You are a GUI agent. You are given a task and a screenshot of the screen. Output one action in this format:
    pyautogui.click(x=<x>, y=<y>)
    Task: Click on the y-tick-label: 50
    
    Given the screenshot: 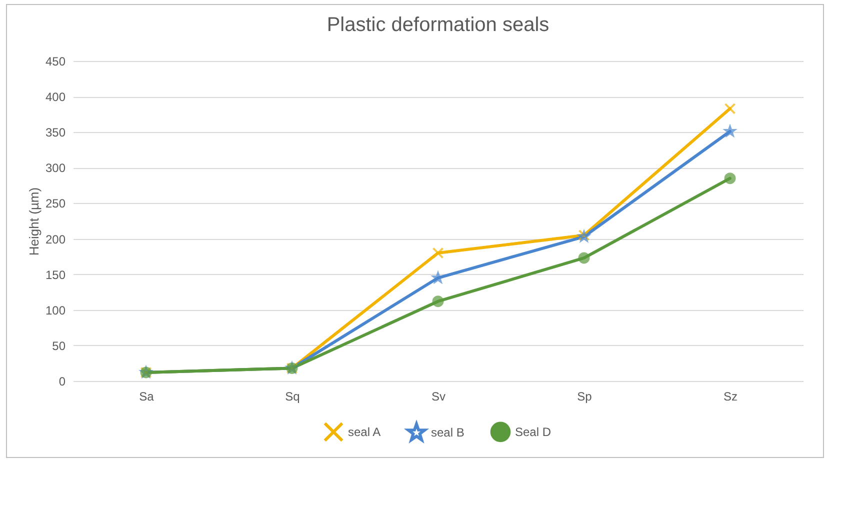 What is the action you would take?
    pyautogui.click(x=59, y=345)
    